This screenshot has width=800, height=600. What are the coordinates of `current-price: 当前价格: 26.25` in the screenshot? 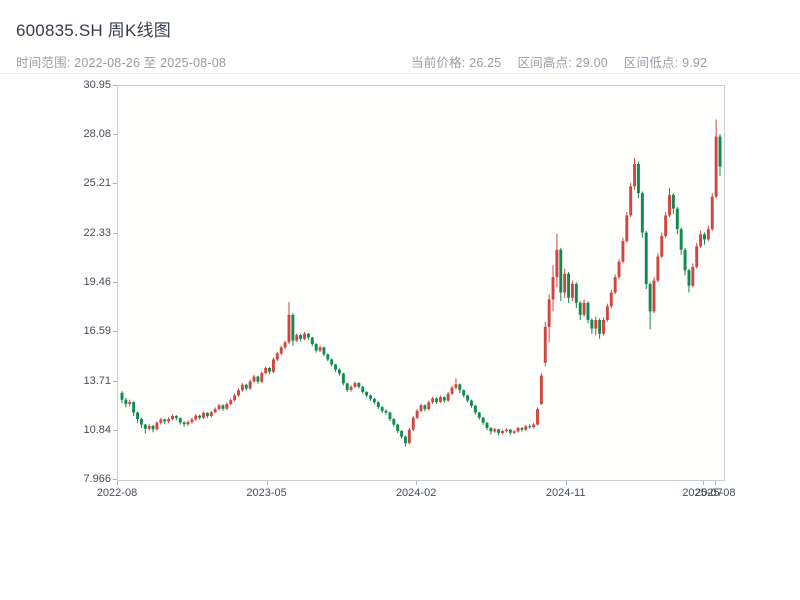 It's located at (456, 61).